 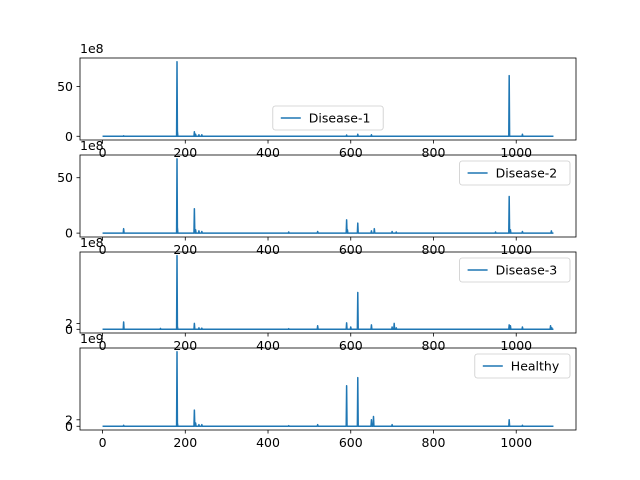 I want to click on y-offset-label: 1e9, so click(x=92, y=338).